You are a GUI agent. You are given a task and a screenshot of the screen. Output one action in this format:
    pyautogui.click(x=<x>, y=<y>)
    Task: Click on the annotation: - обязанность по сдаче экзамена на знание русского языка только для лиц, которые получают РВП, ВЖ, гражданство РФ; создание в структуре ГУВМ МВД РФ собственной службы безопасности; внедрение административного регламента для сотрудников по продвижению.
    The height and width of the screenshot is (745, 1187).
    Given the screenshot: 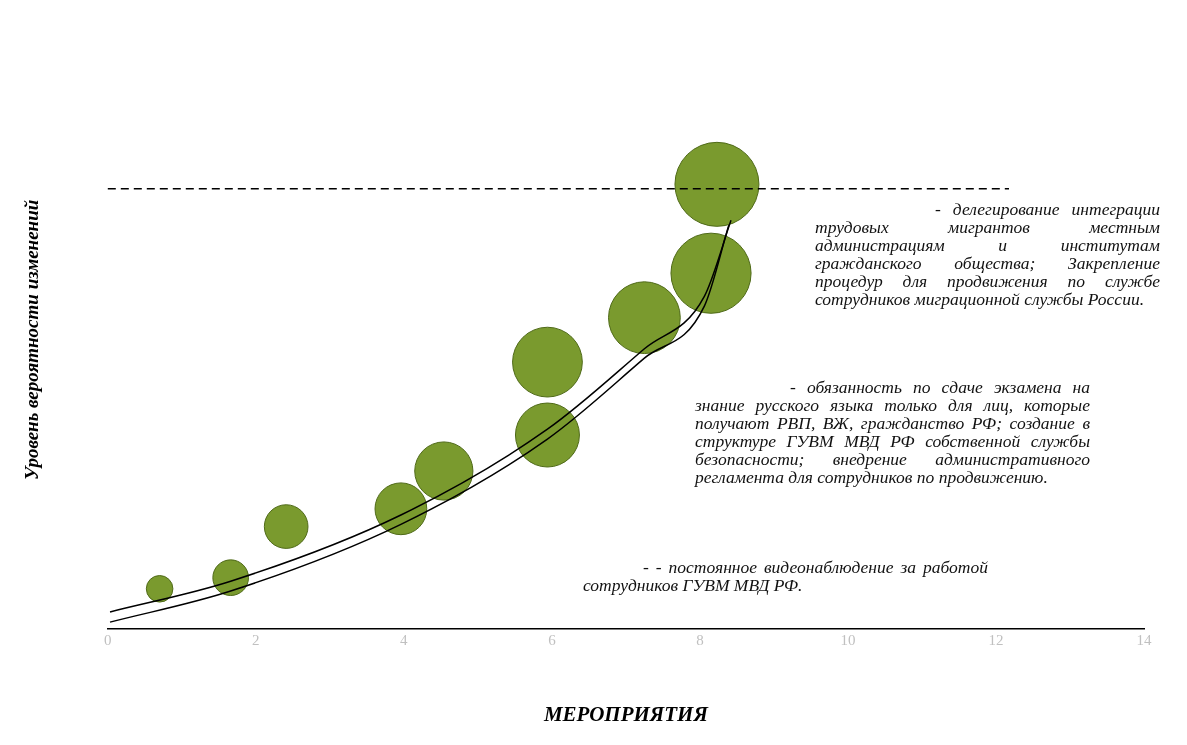 What is the action you would take?
    pyautogui.click(x=892, y=432)
    